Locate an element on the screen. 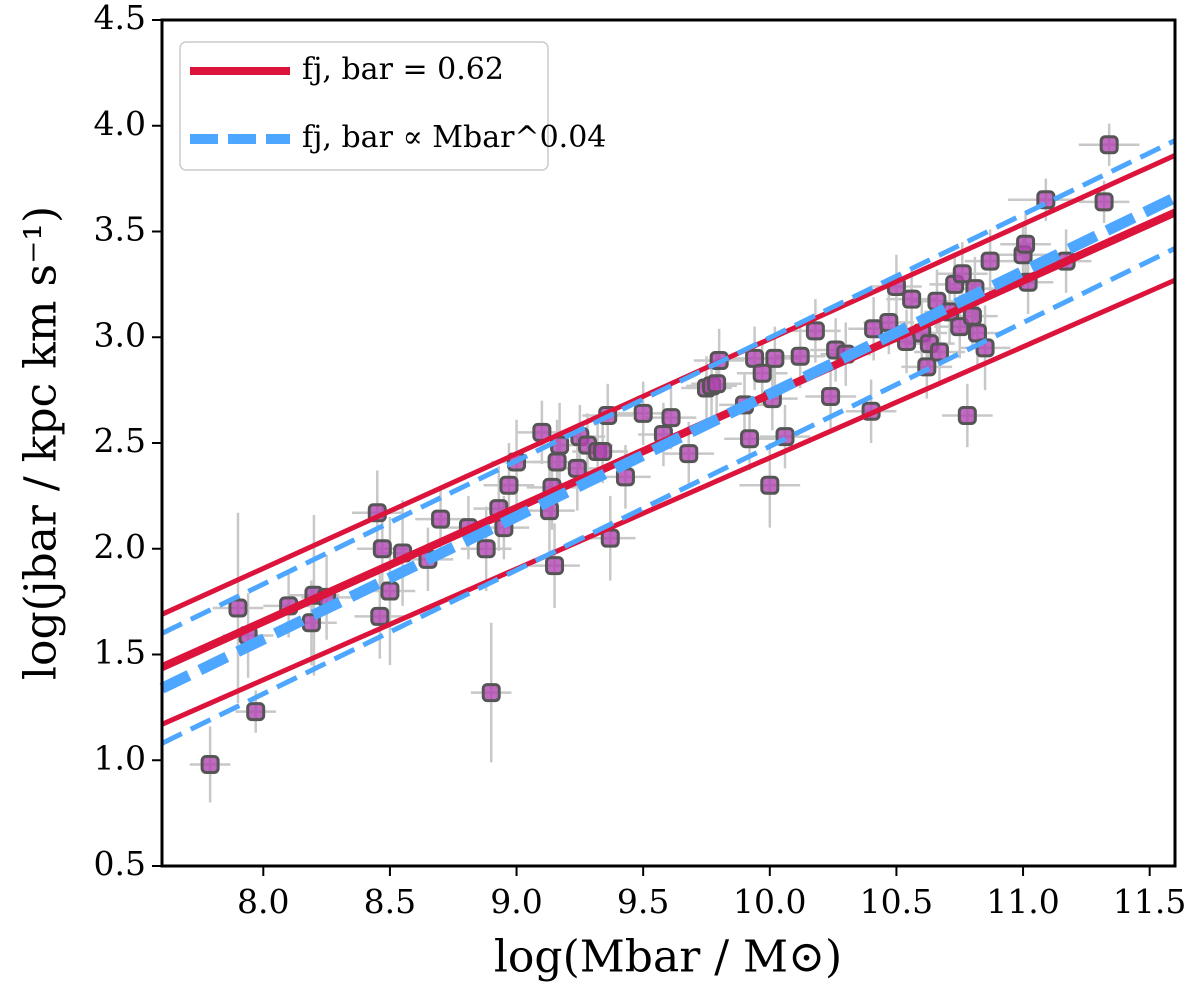  x-tick-label: 10.0 is located at coordinates (769, 901).